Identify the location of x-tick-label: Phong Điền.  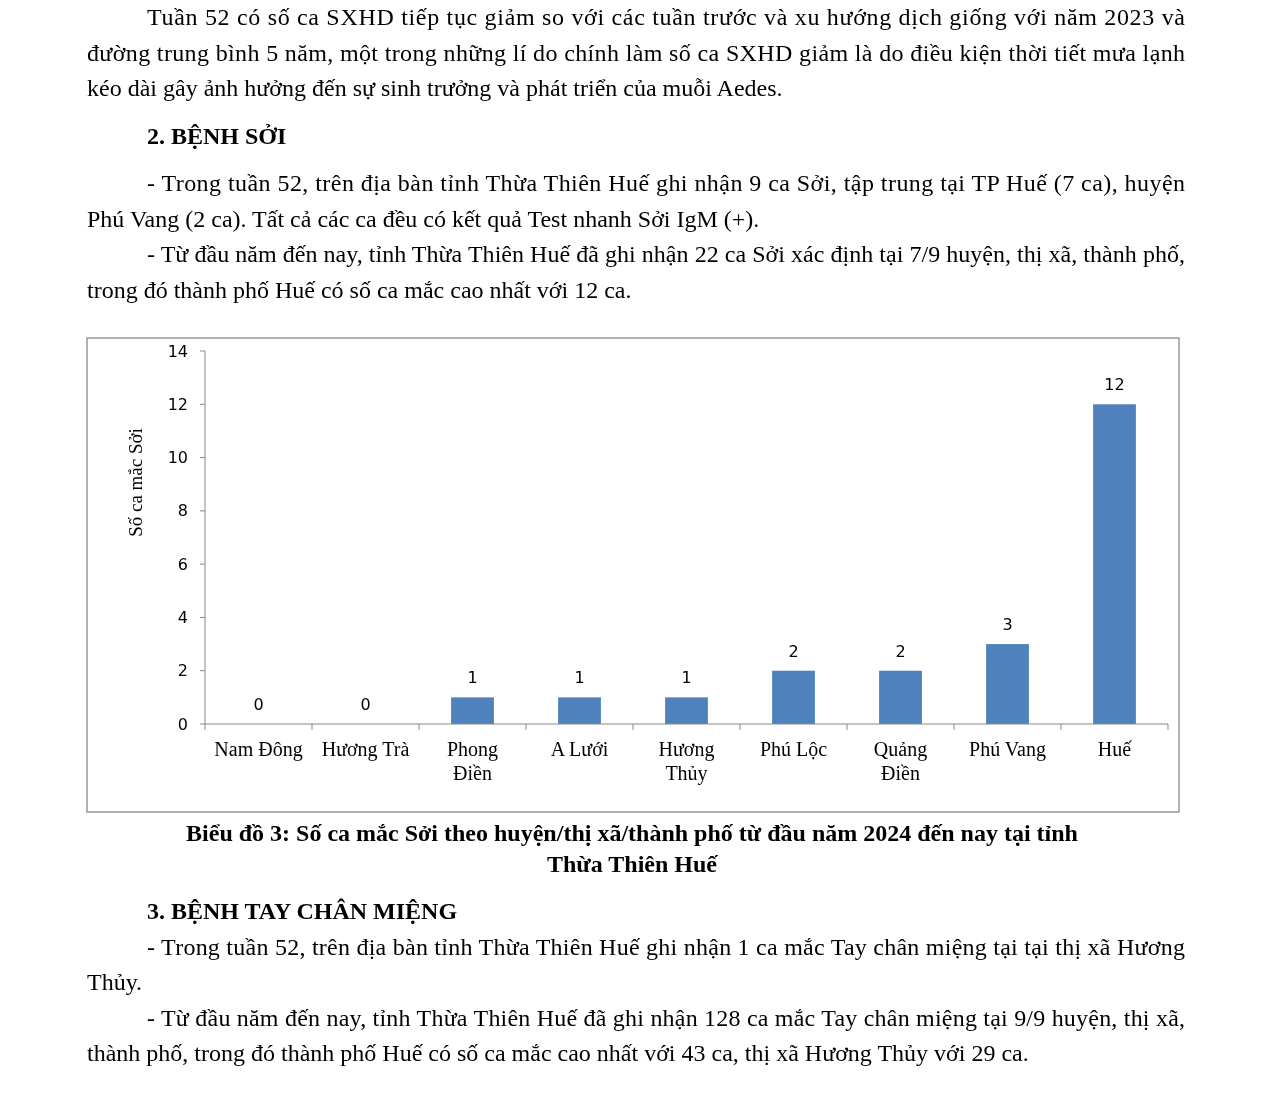
(472, 761).